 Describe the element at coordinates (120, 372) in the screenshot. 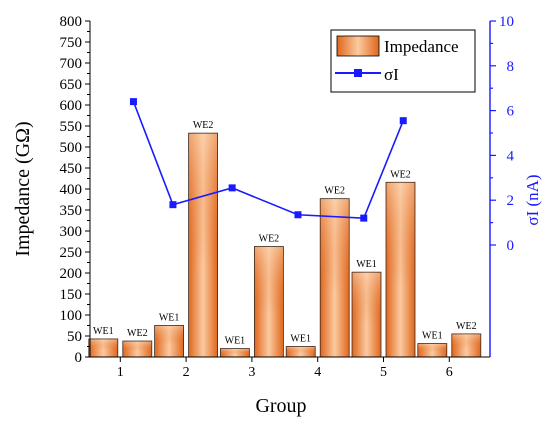

I see `x-tick-label-1: 1` at that location.